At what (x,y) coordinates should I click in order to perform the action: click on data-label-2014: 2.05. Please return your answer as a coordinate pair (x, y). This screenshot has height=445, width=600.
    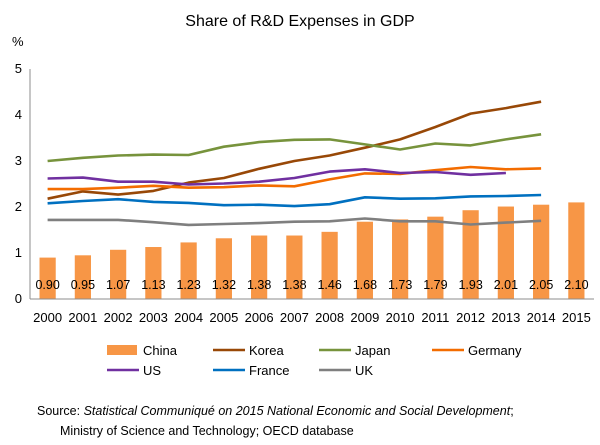
    Looking at the image, I should click on (541, 285).